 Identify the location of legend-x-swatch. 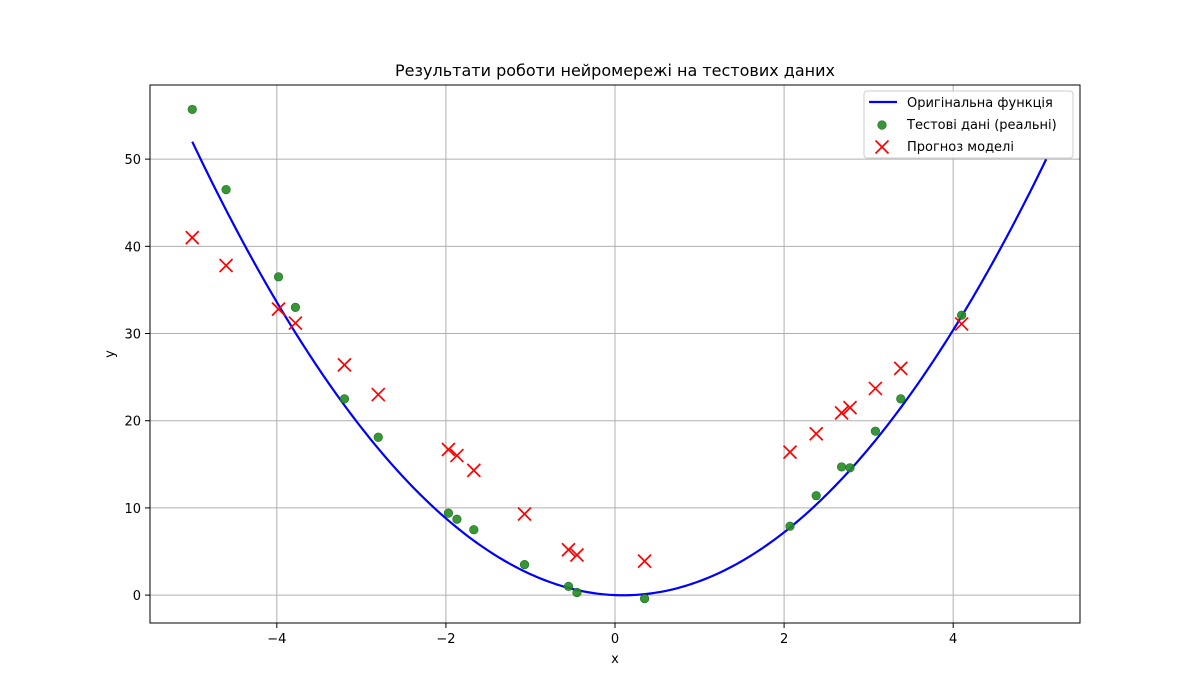
(882, 147).